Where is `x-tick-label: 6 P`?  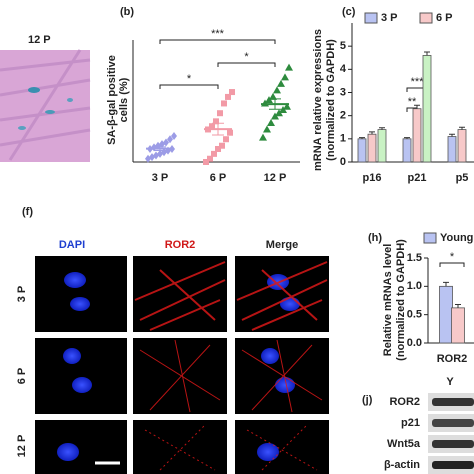 x-tick-label: 6 P is located at coordinates (218, 178).